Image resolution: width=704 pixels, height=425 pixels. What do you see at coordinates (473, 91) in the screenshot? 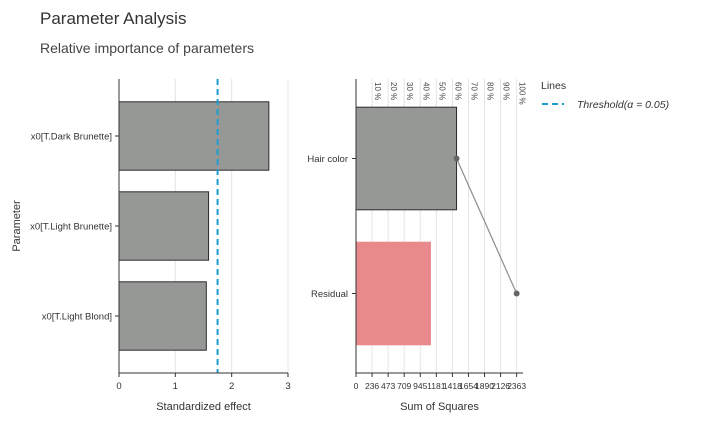
I see `percent-tick-label: 70 %` at bounding box center [473, 91].